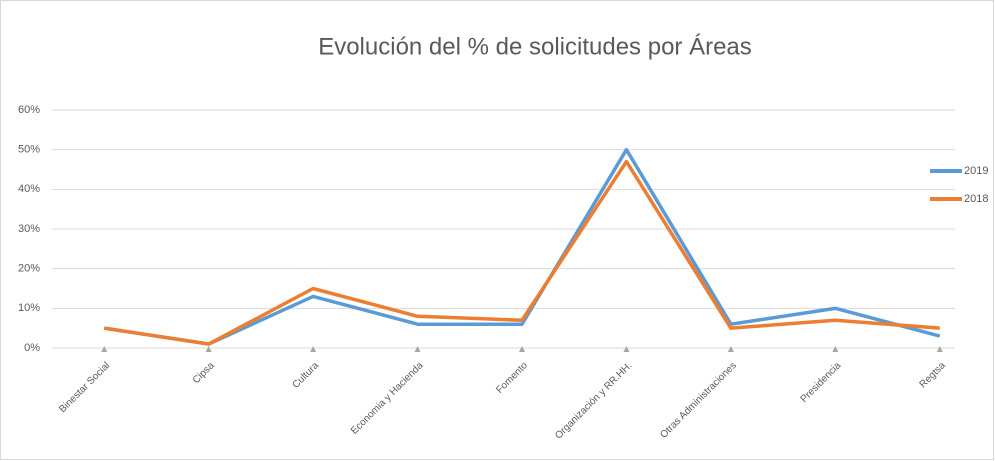 The height and width of the screenshot is (461, 995). I want to click on legend-label: 2019, so click(976, 171).